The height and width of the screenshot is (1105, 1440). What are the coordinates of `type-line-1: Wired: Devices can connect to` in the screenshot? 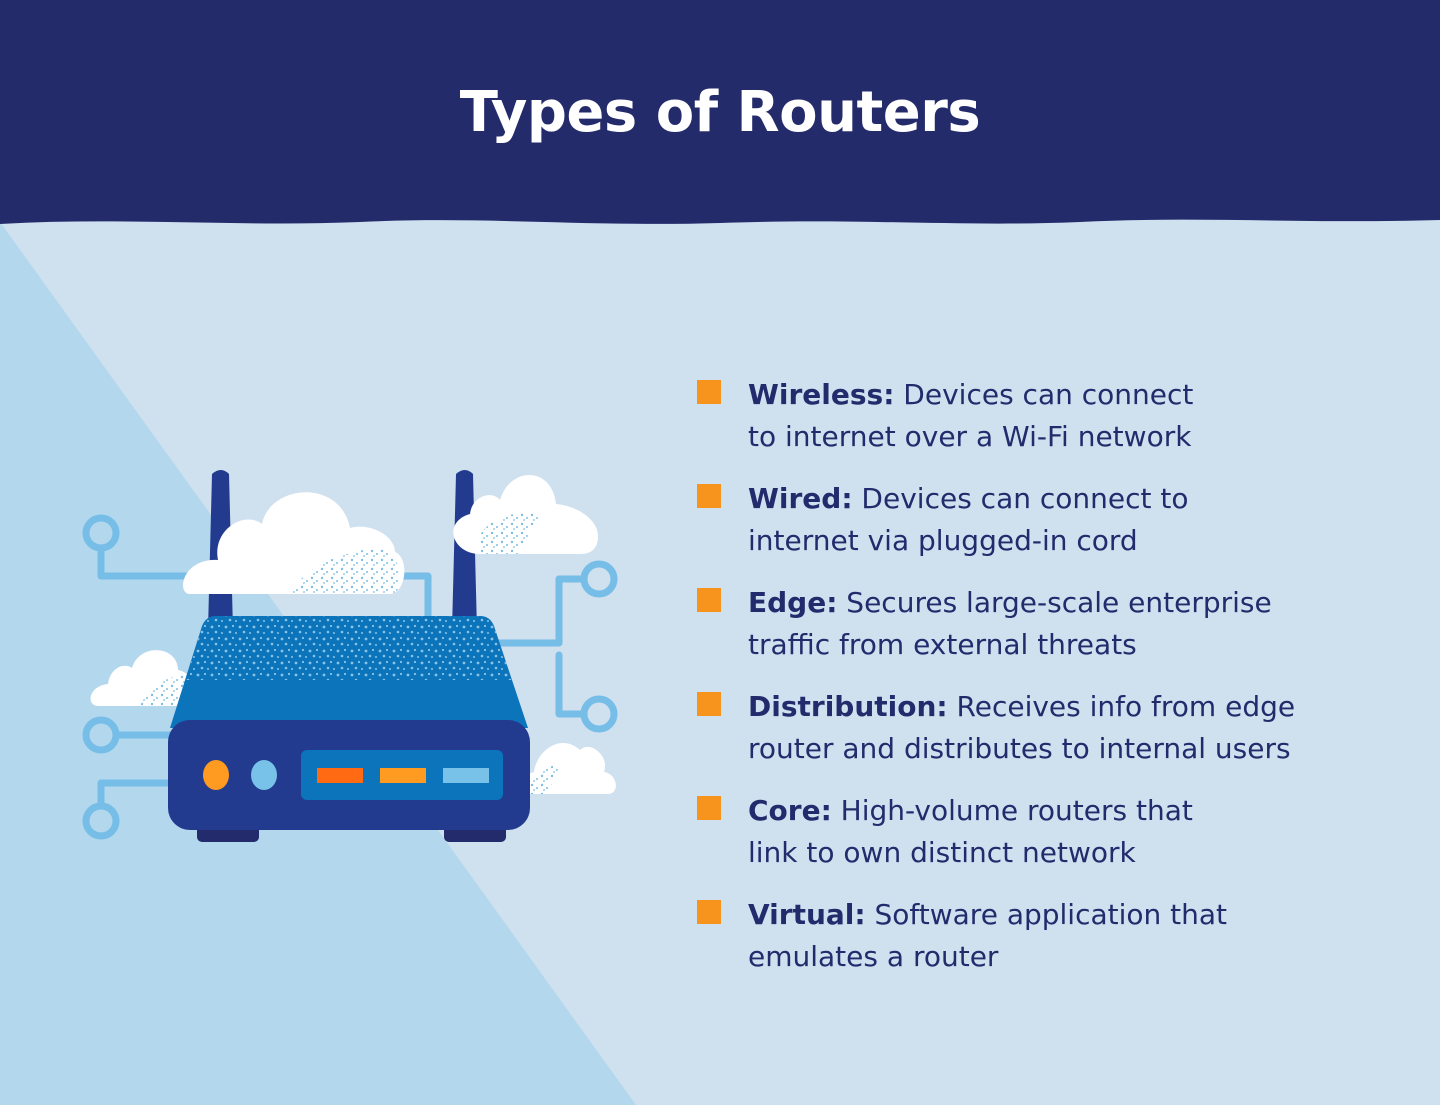 It's located at (1072, 499).